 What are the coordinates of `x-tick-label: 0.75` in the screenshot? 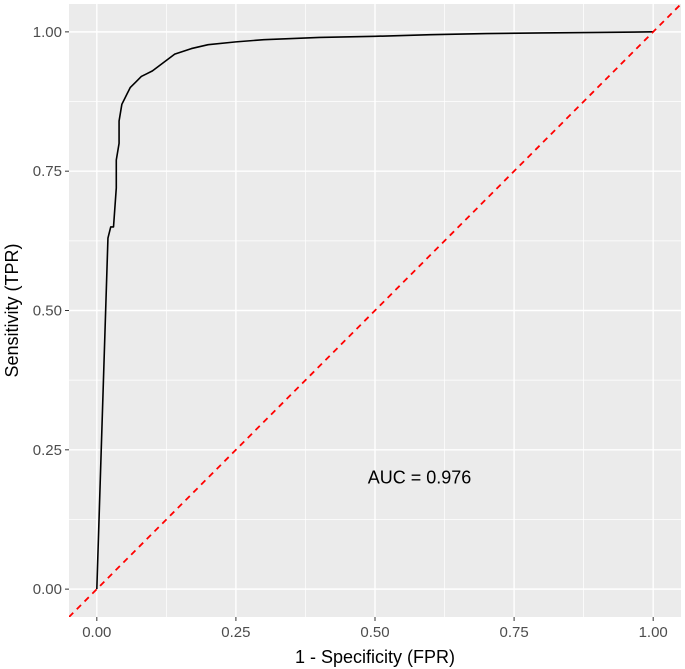 It's located at (513, 632).